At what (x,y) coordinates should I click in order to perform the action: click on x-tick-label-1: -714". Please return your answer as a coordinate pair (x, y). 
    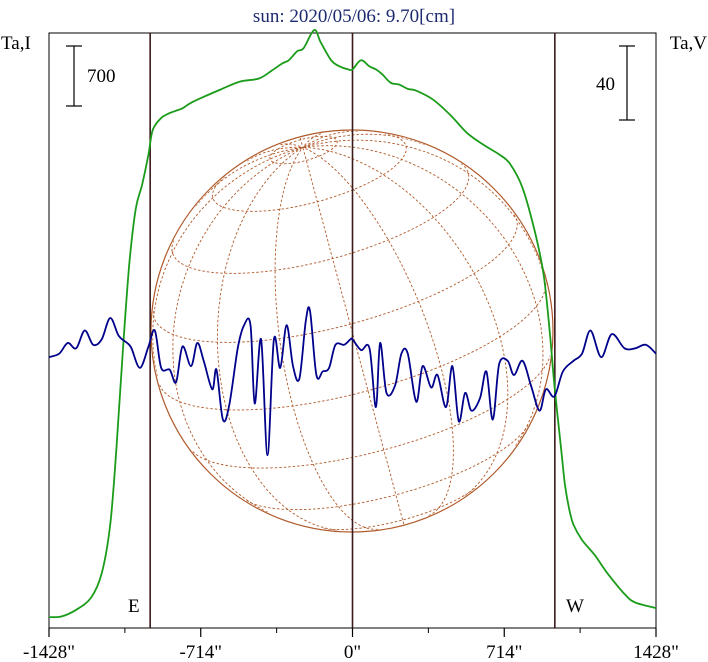
    Looking at the image, I should click on (200, 652).